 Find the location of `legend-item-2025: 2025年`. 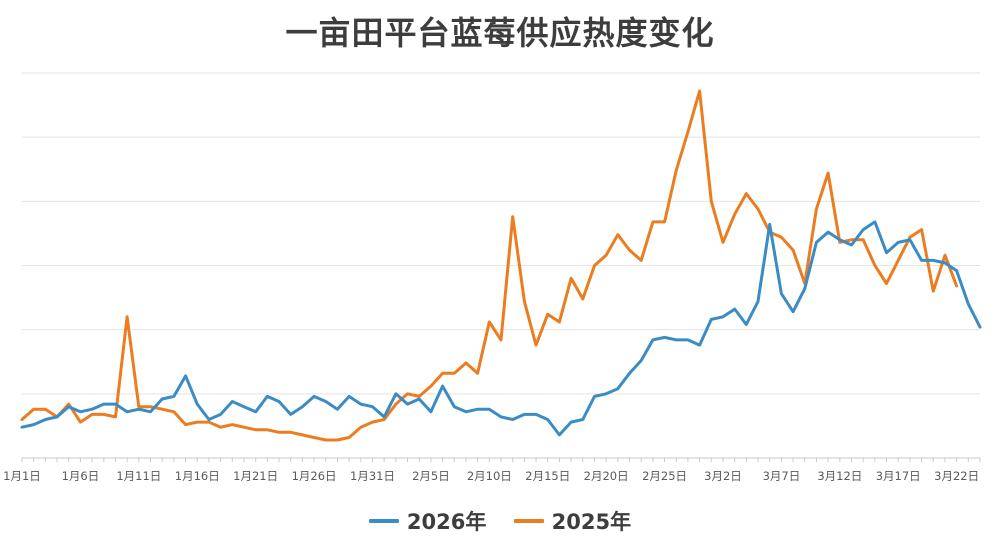

legend-item-2025: 2025年 is located at coordinates (572, 521).